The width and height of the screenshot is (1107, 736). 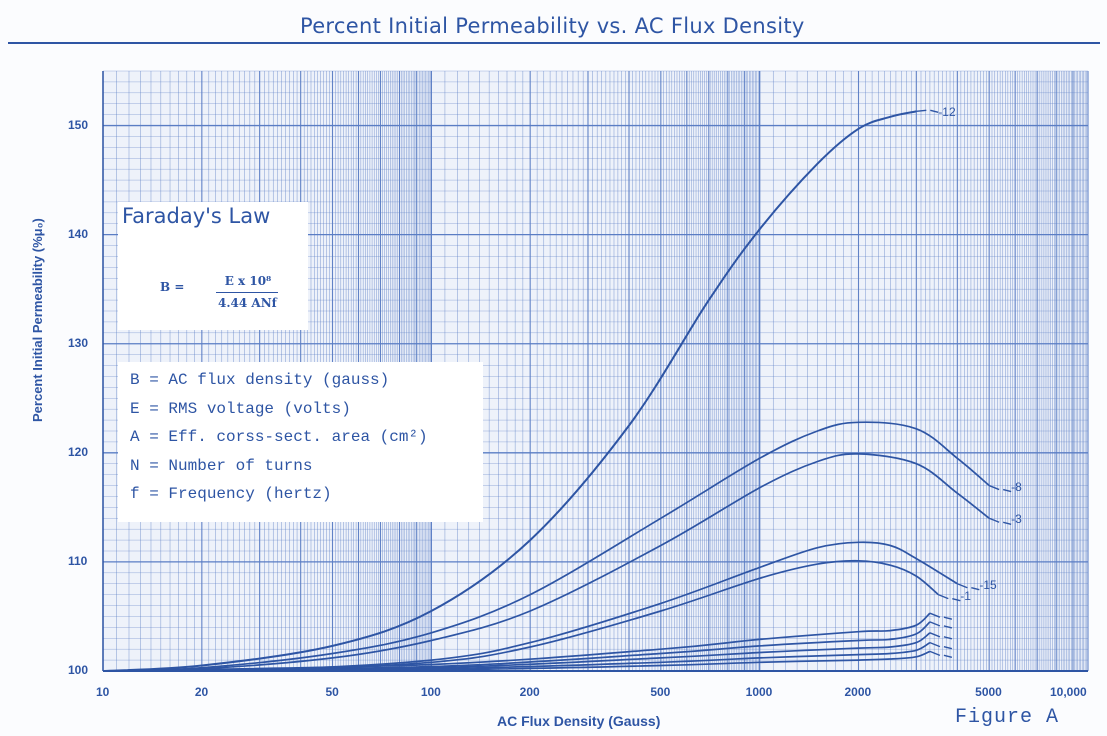 What do you see at coordinates (172, 287) in the screenshot?
I see `formula-lhs: B =` at bounding box center [172, 287].